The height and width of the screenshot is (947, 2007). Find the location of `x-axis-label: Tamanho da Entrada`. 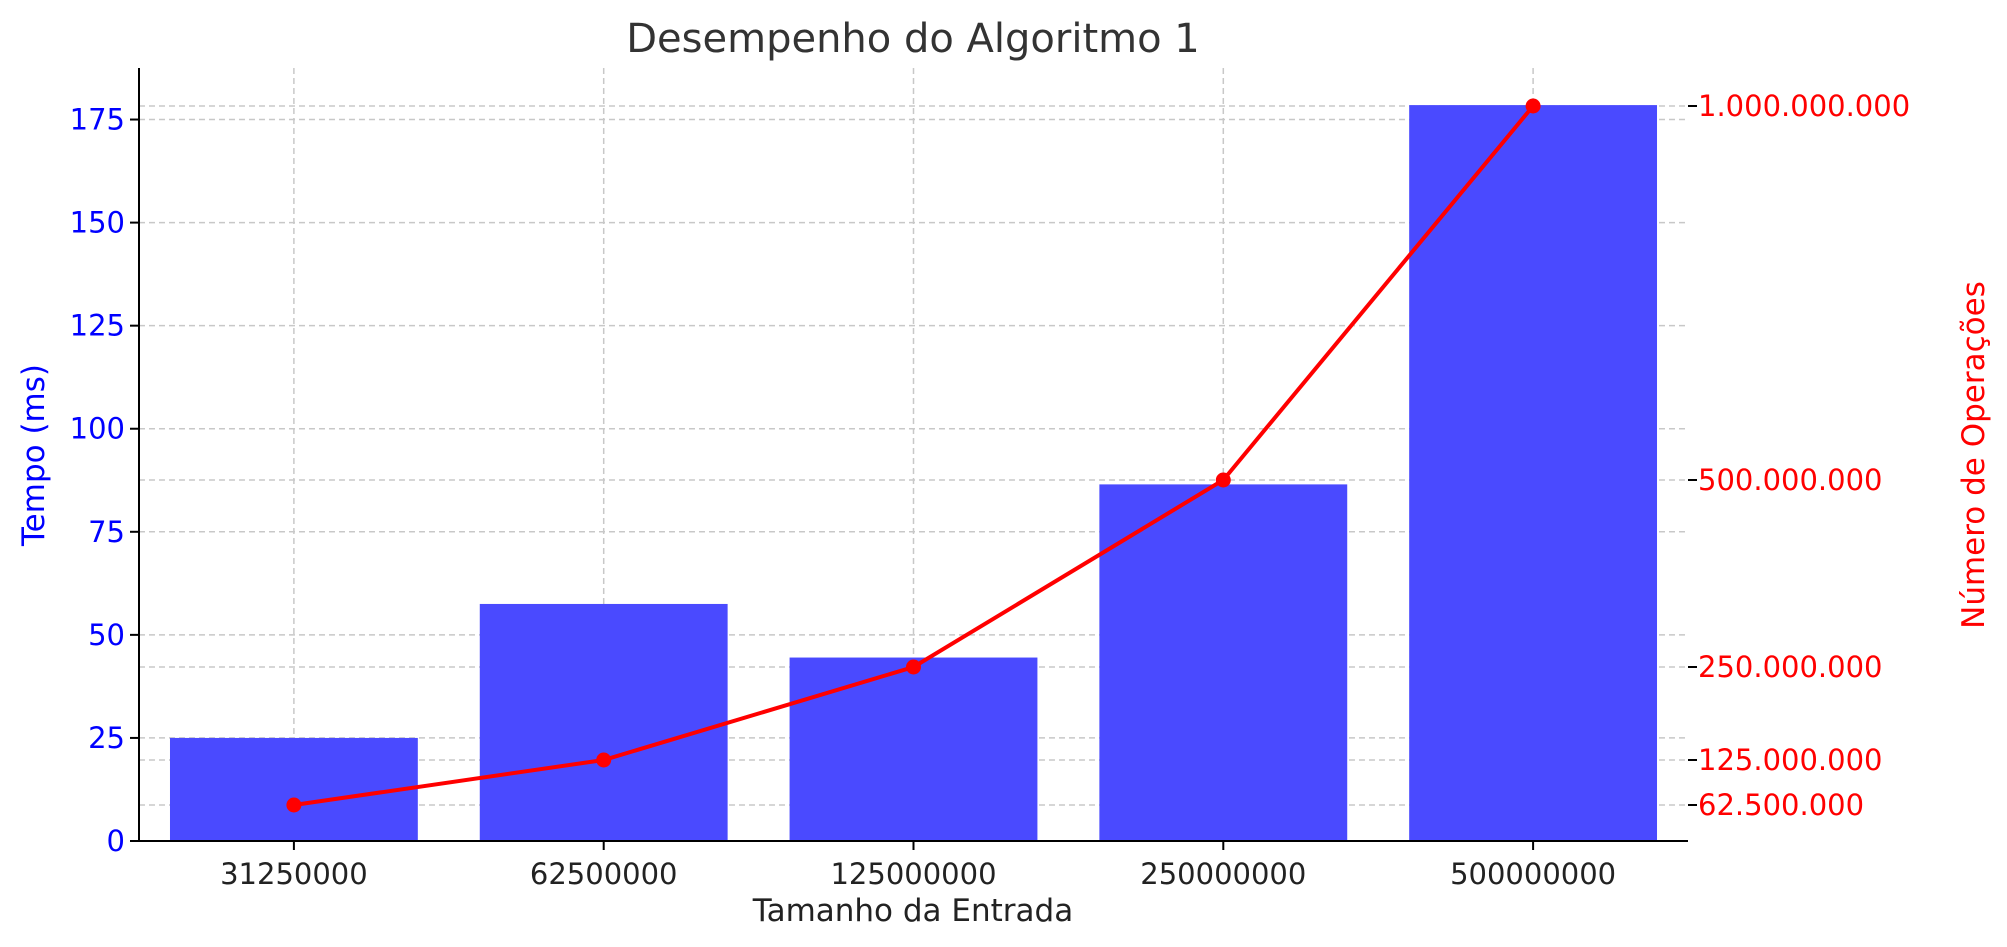

x-axis-label: Tamanho da Entrada is located at coordinates (912, 911).